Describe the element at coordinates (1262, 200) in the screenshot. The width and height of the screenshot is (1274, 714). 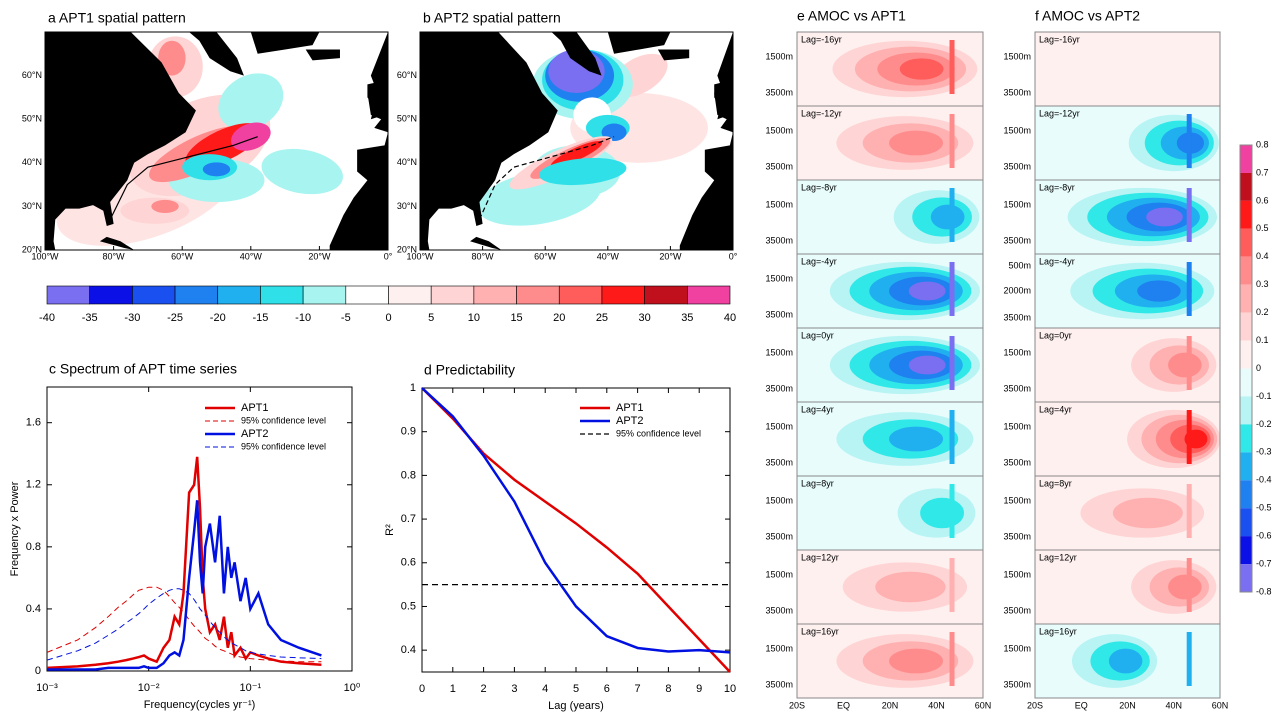
I see `colorbar-label: 0.6` at that location.